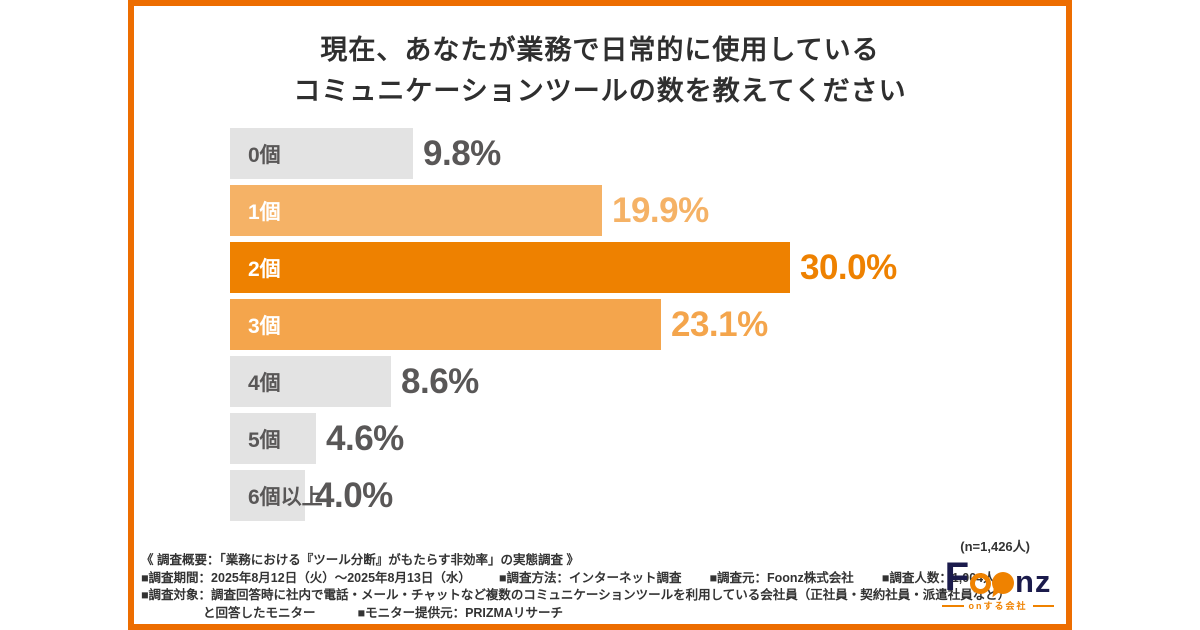  Describe the element at coordinates (956, 577) in the screenshot. I see `logo-letter-f: F` at that location.